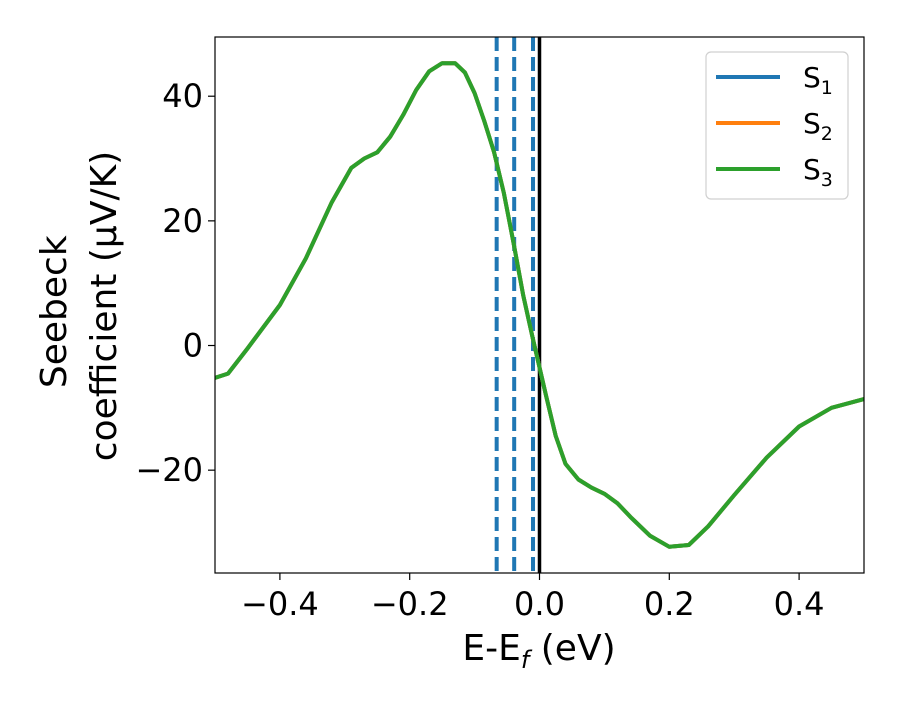 The image size is (900, 704). I want to click on x-tick-label: 0.0, so click(539, 604).